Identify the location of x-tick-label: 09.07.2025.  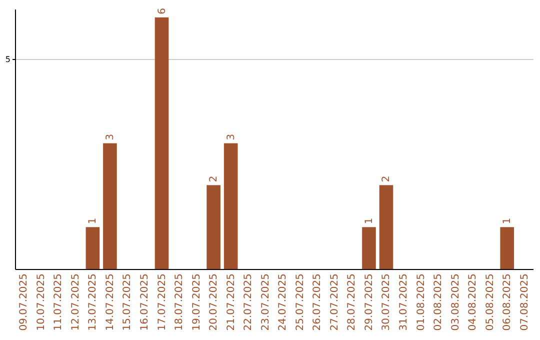
(24, 302).